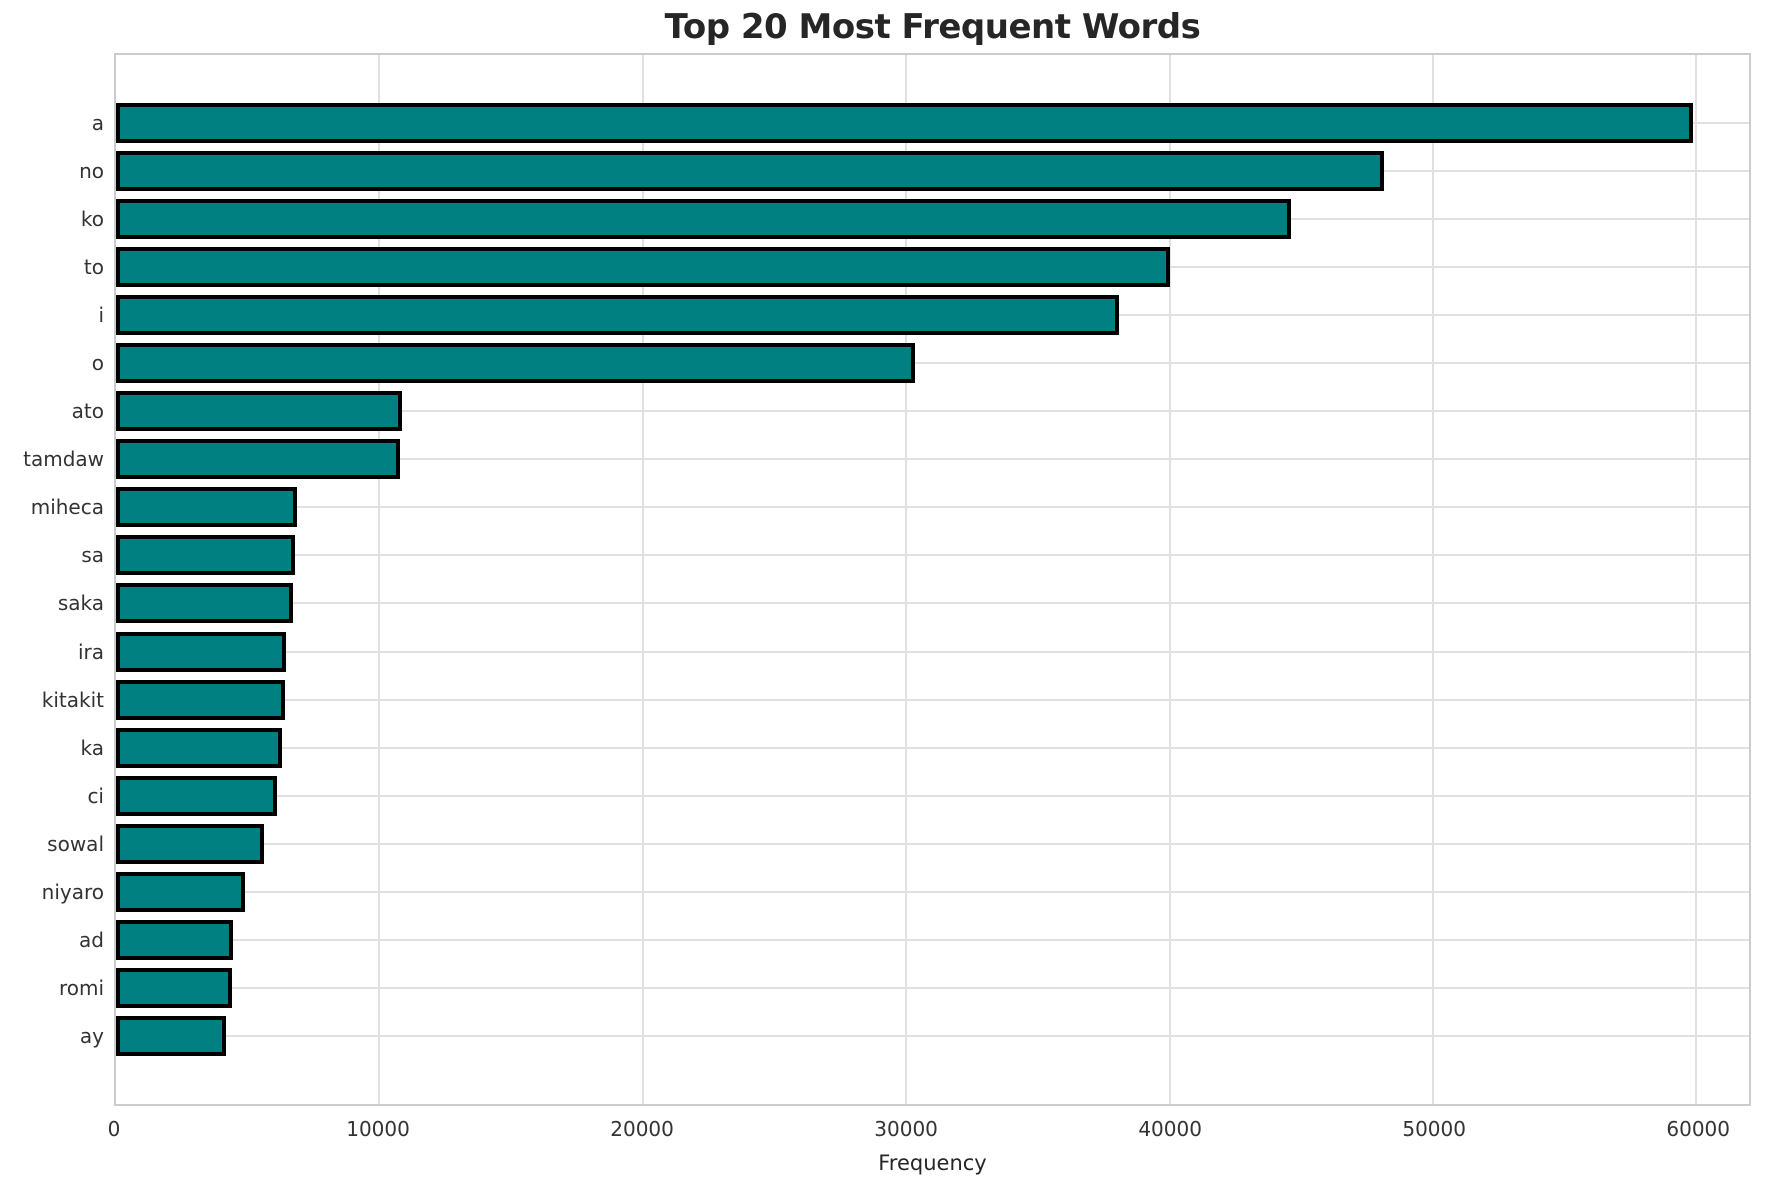 This screenshot has width=1784, height=1185. Describe the element at coordinates (93, 267) in the screenshot. I see `y-tick-label: to` at that location.